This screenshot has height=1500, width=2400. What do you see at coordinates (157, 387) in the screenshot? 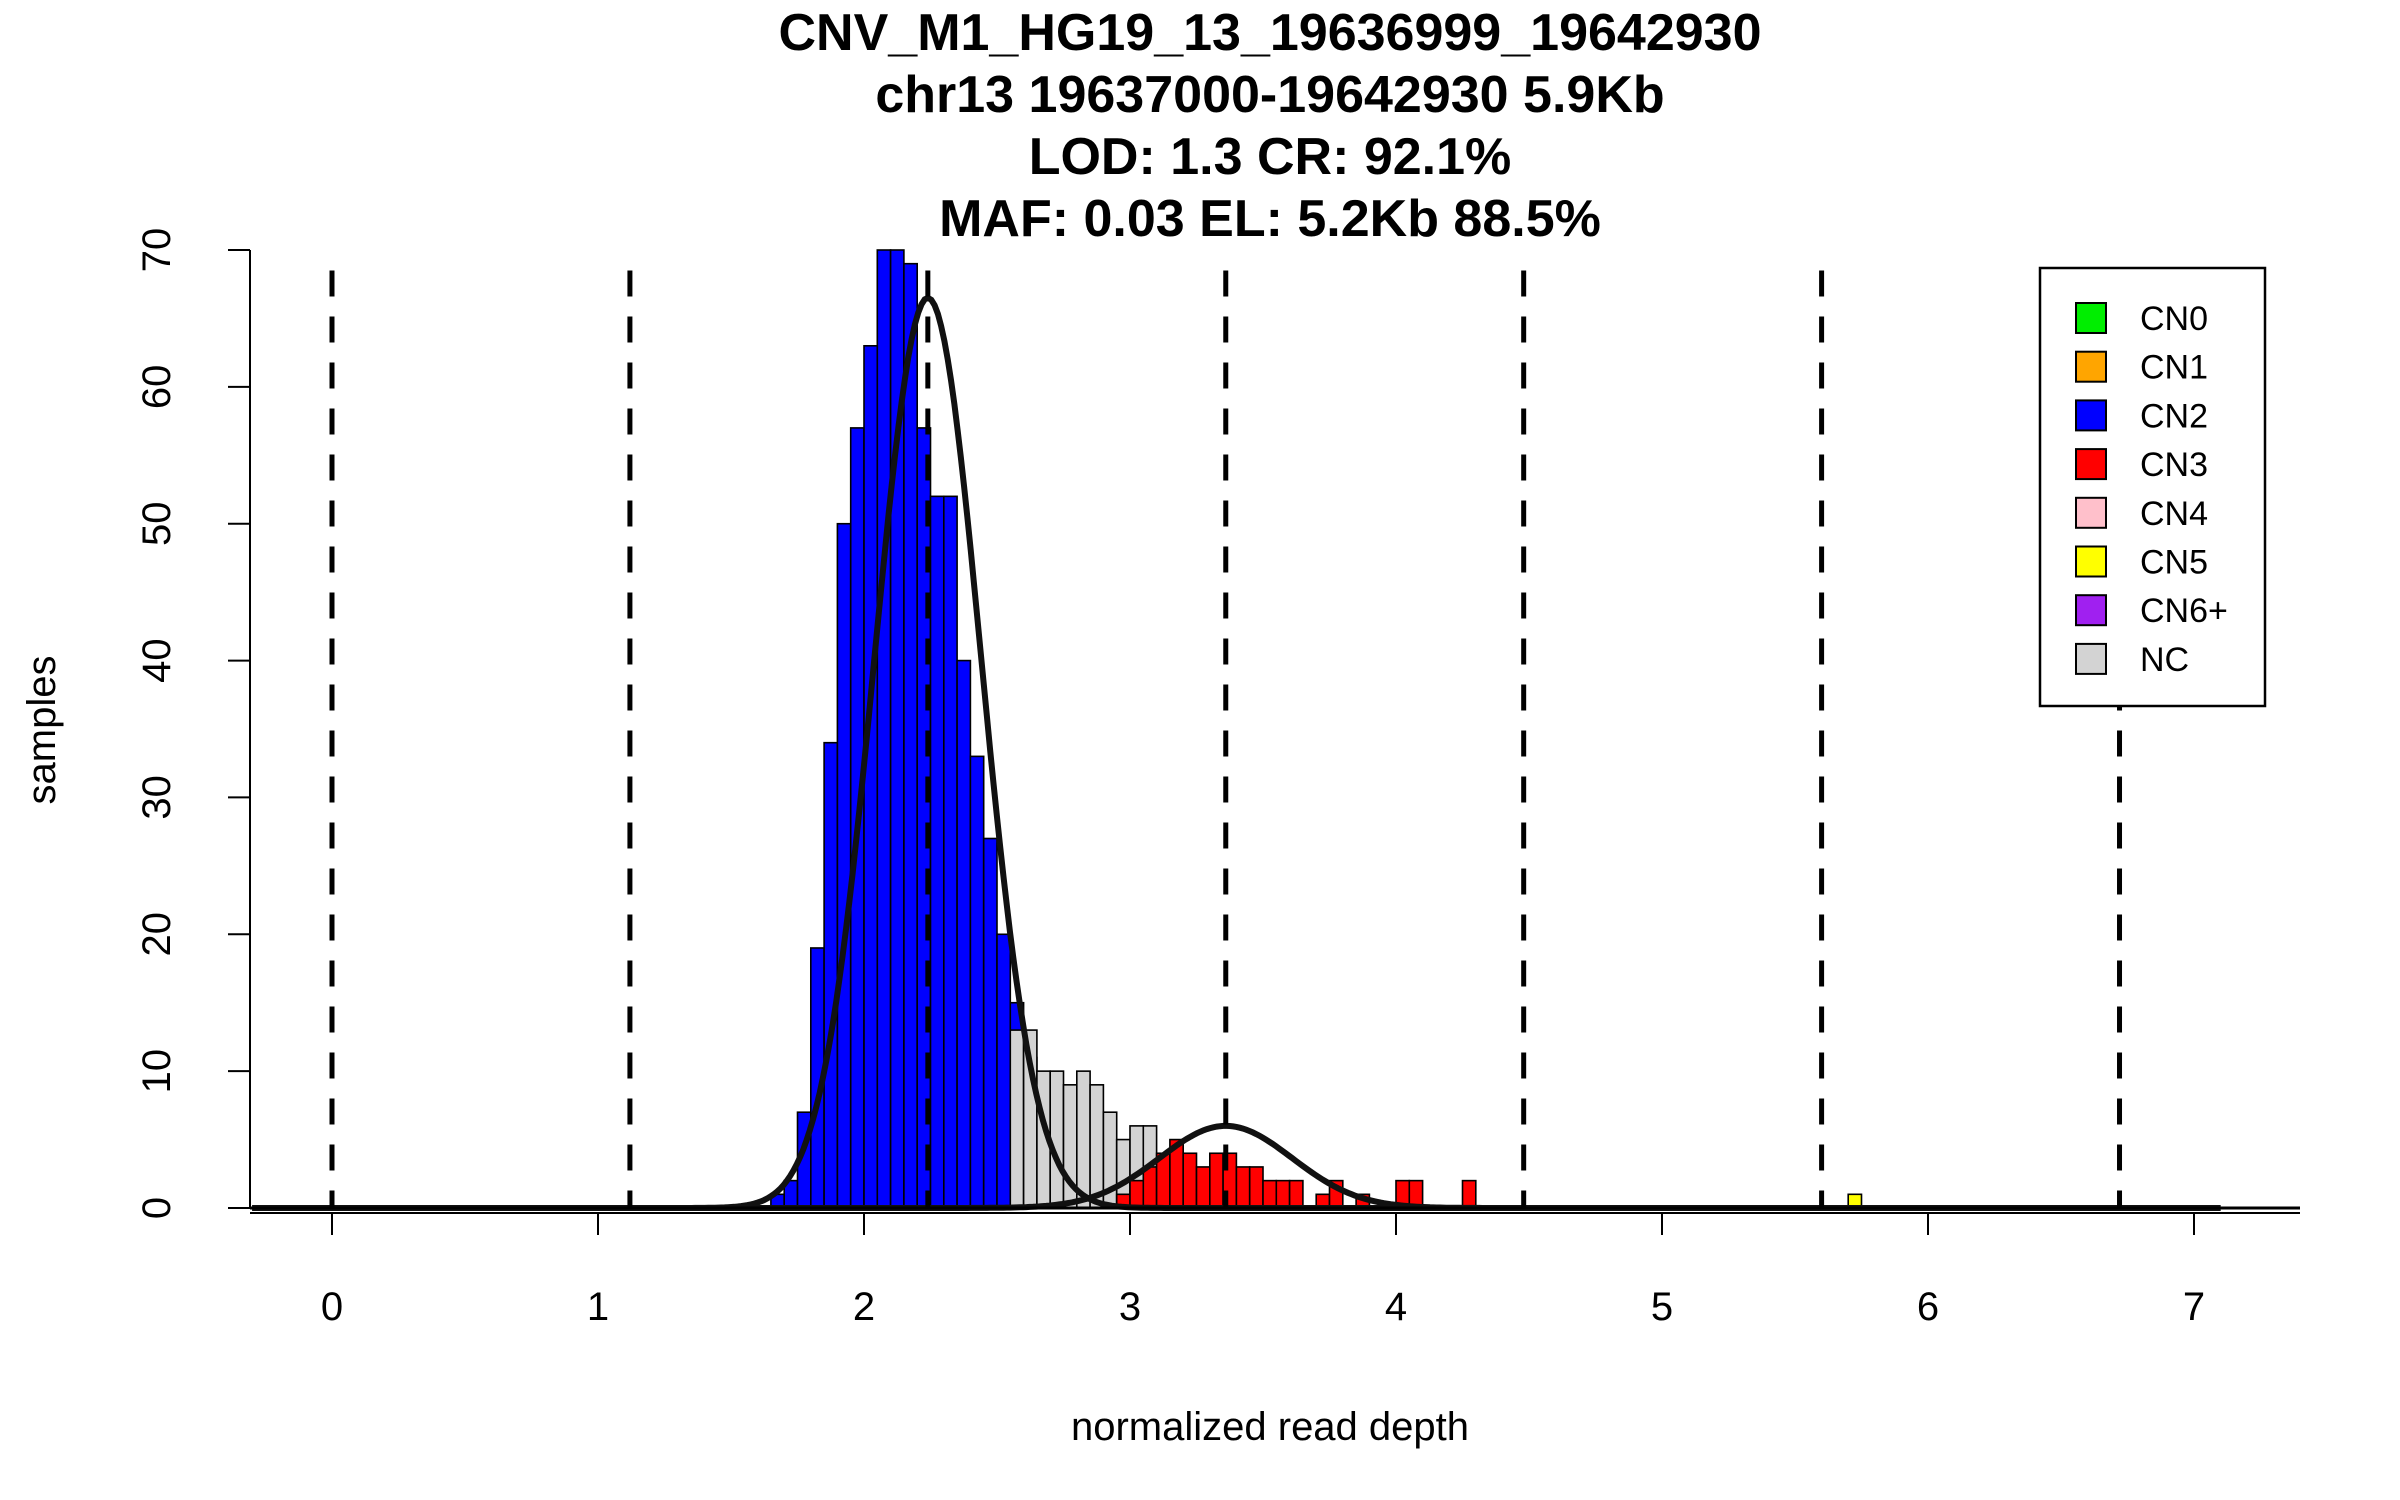
I see `y-tick-label: 60` at bounding box center [157, 387].